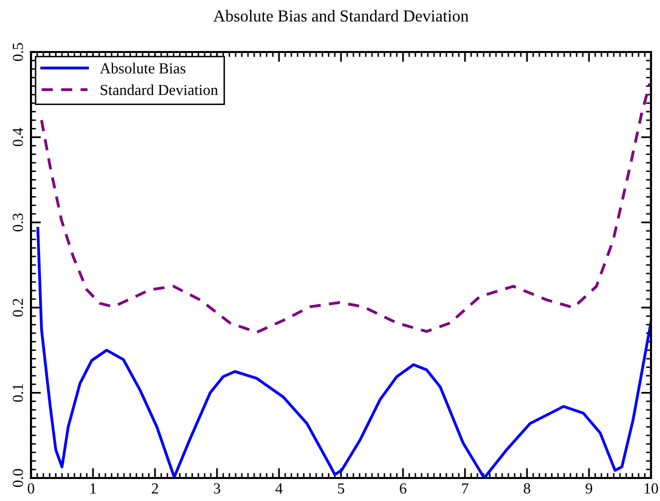  I want to click on chart-title: Absolute Bias and Standard Deviation, so click(340, 16).